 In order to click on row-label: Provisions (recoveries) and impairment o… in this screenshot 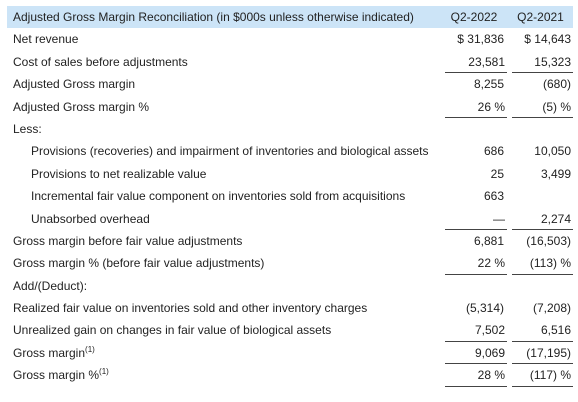, I will do `click(230, 151)`.